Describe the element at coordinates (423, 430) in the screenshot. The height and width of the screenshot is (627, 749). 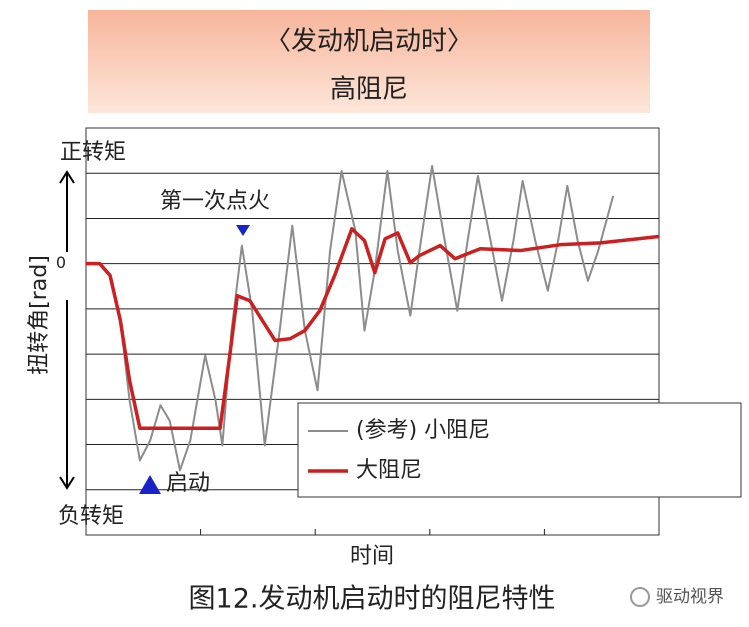
I see `legend-label: (参考) 小阻尼` at that location.